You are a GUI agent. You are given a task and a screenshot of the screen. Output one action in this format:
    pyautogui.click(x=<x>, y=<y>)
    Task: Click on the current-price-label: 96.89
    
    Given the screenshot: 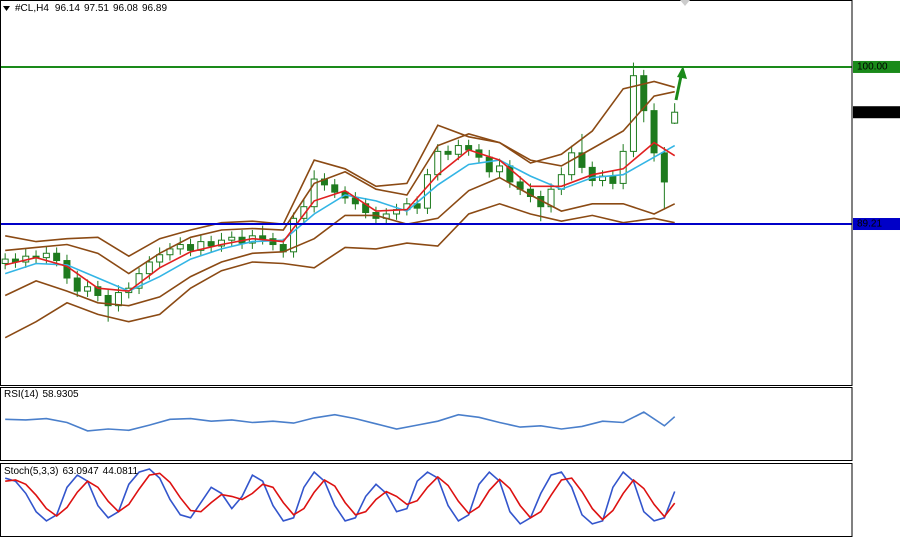 What is the action you would take?
    pyautogui.click(x=869, y=112)
    